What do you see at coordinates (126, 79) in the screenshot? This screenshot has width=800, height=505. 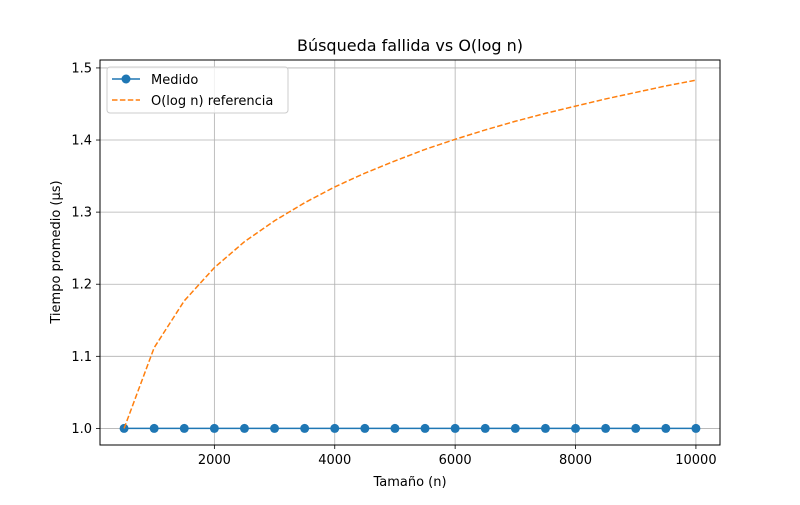 I see `legend-medido-marker` at bounding box center [126, 79].